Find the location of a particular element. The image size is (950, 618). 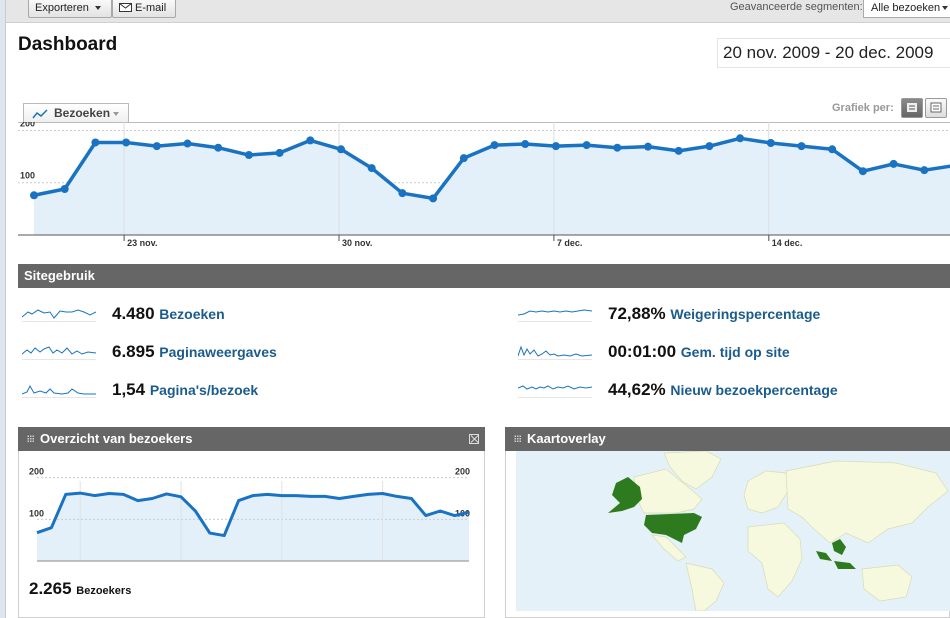

graph-by-label: Grafiek per: is located at coordinates (863, 108).